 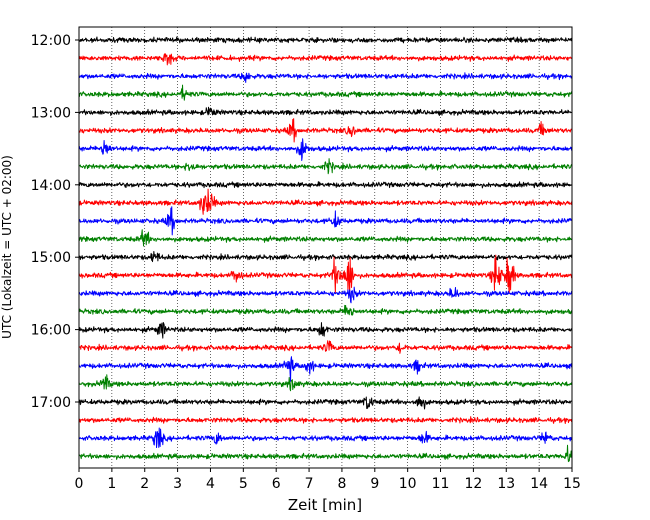 I want to click on x-tick-label: 1, so click(x=111, y=484).